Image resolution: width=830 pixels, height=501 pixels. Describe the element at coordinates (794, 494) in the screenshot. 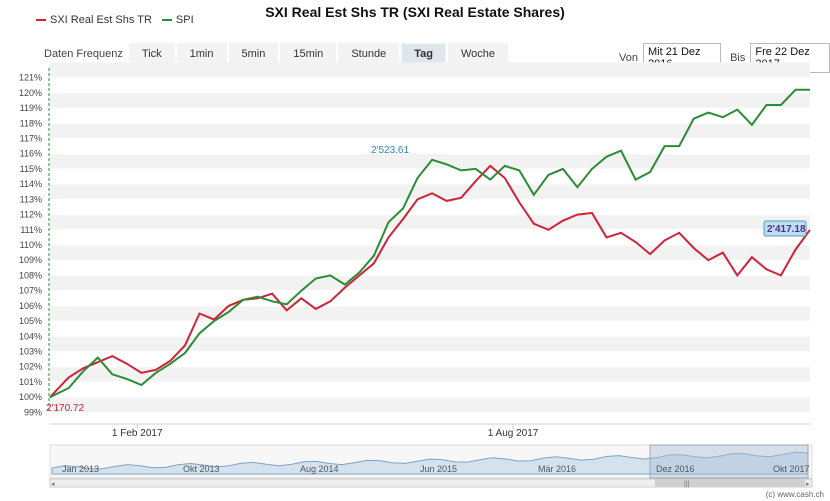

I see `copyright-text: (c) www.cash.ch` at that location.